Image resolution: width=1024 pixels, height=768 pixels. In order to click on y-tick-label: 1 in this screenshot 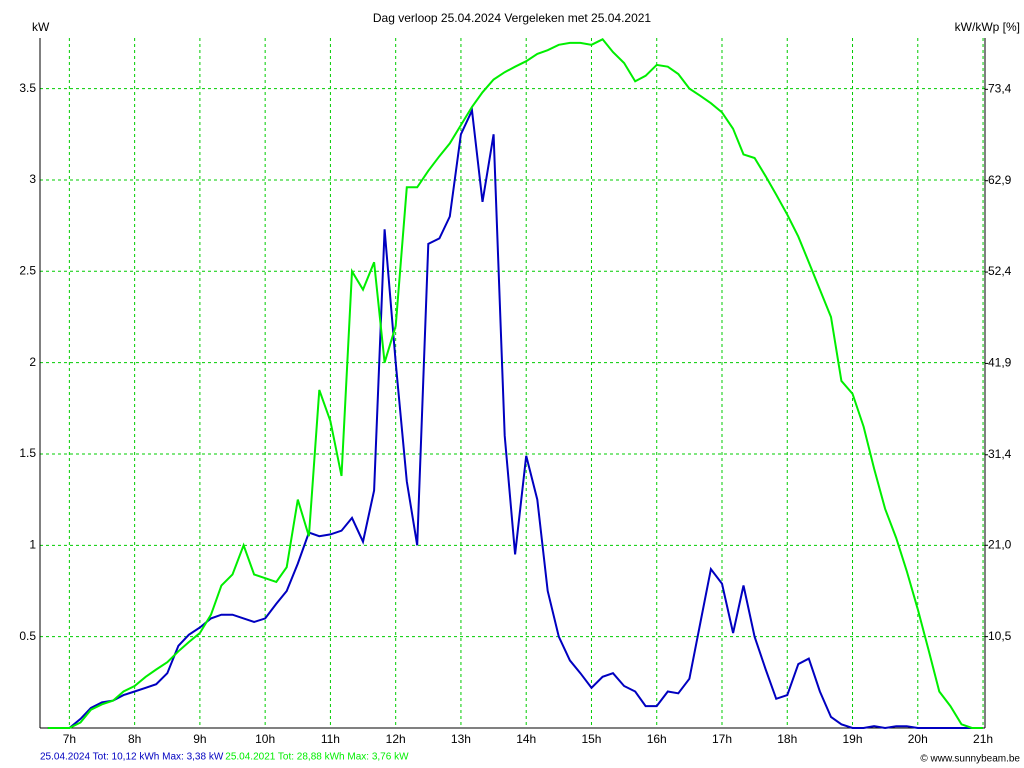, I will do `click(32, 544)`.